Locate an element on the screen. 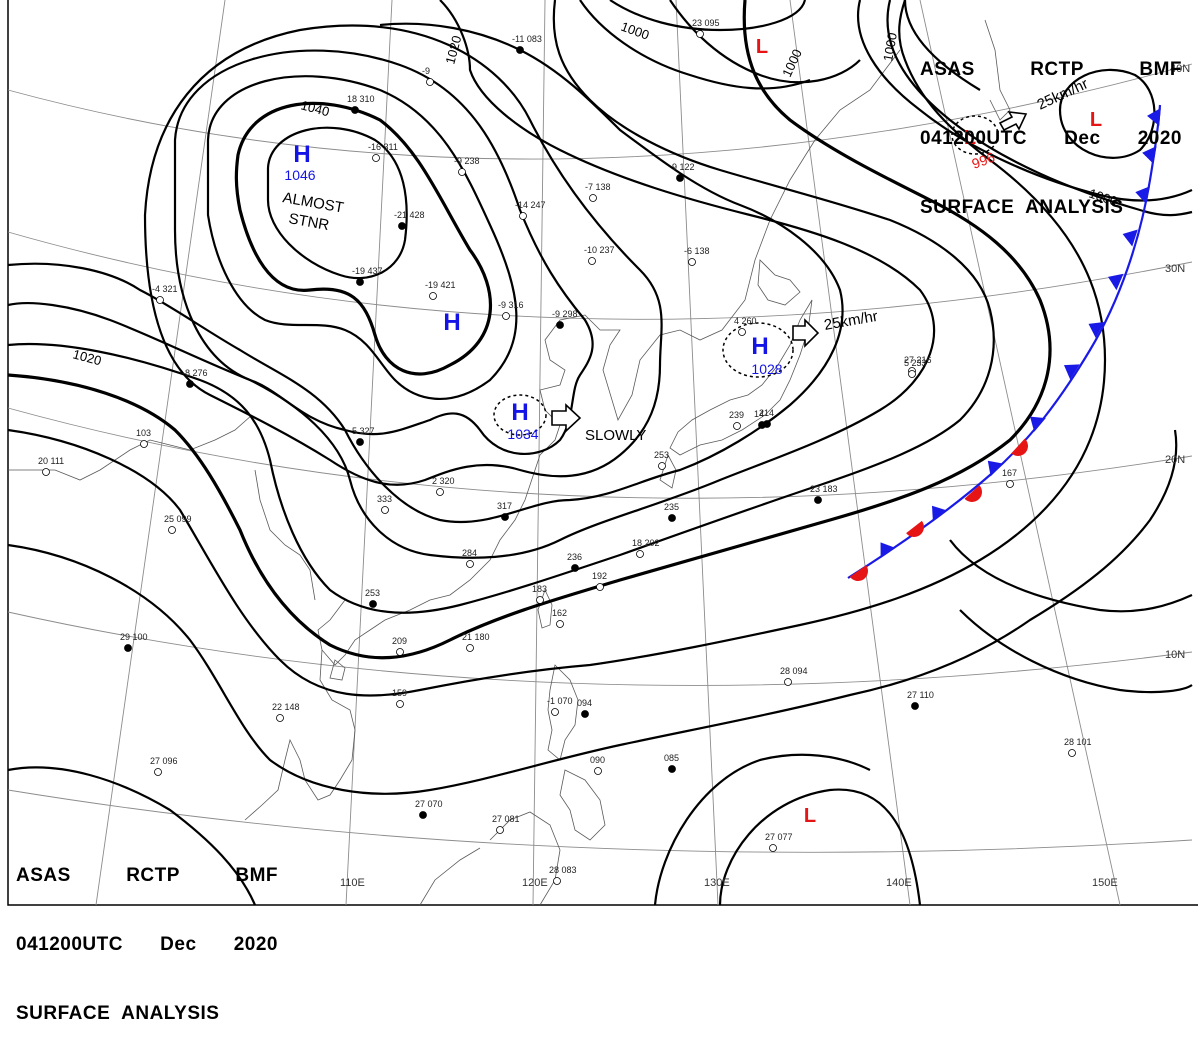  station-value: 209 is located at coordinates (399, 641).